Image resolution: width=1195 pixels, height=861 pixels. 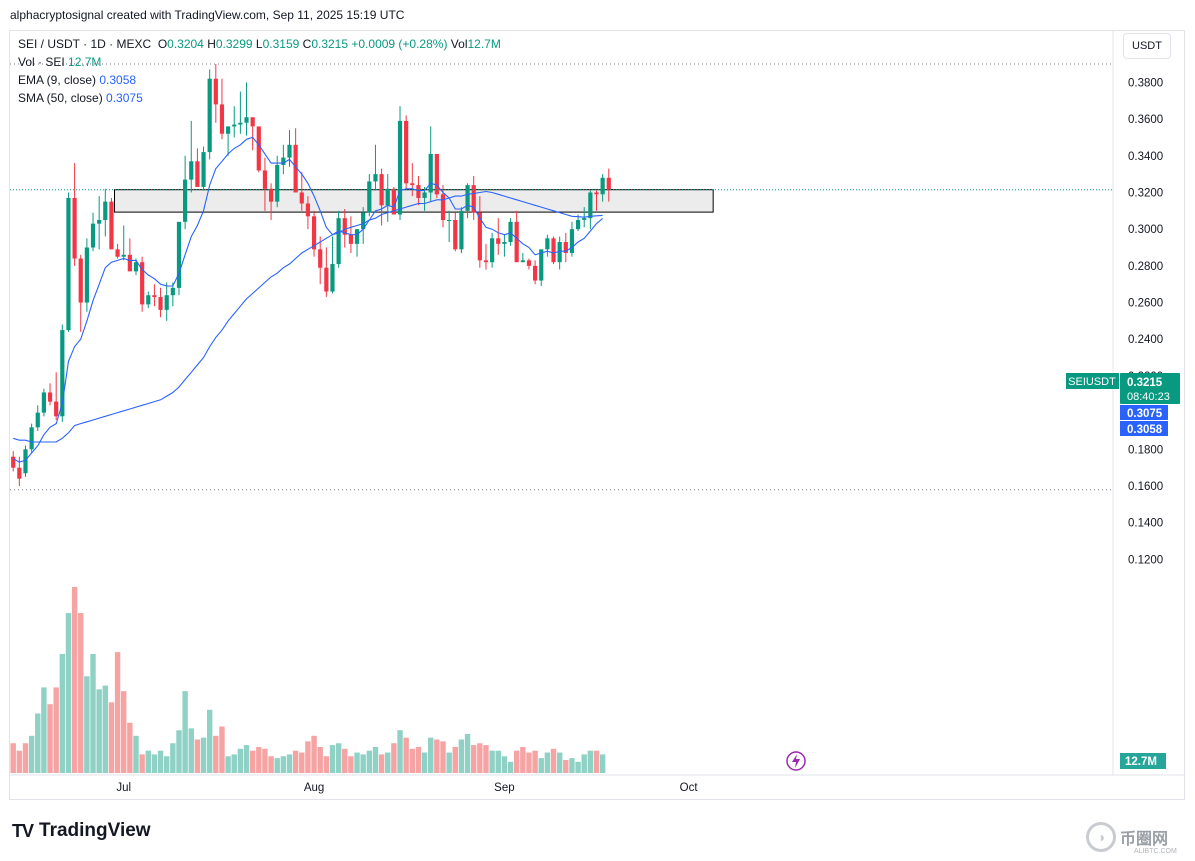 What do you see at coordinates (1150, 388) in the screenshot?
I see `last-price-tag-bg` at bounding box center [1150, 388].